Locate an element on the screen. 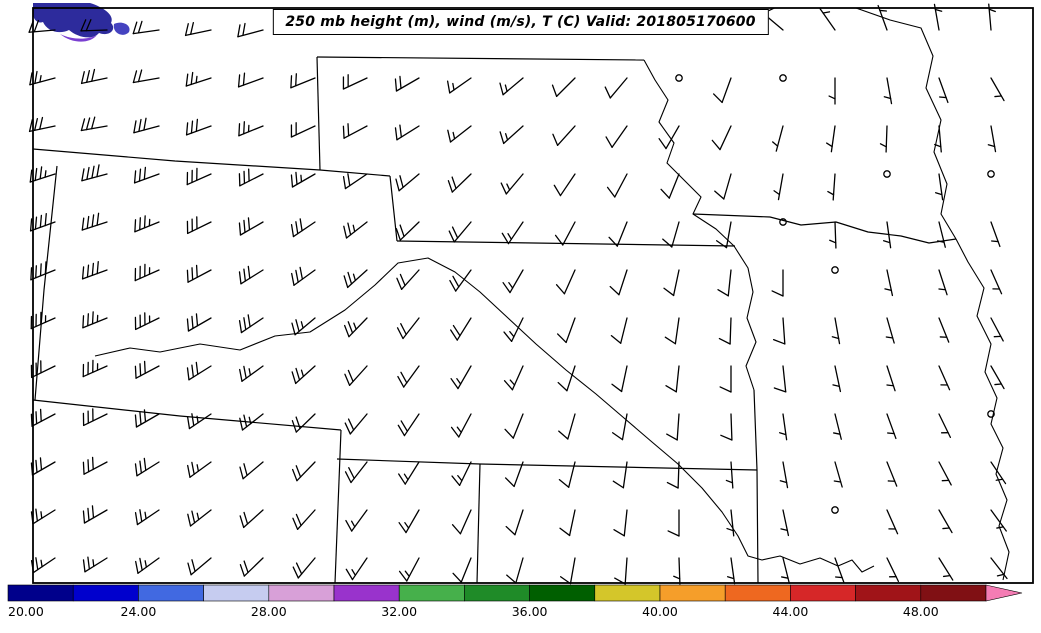 The height and width of the screenshot is (633, 1041). colorbar-label: 20.00 is located at coordinates (26, 611).